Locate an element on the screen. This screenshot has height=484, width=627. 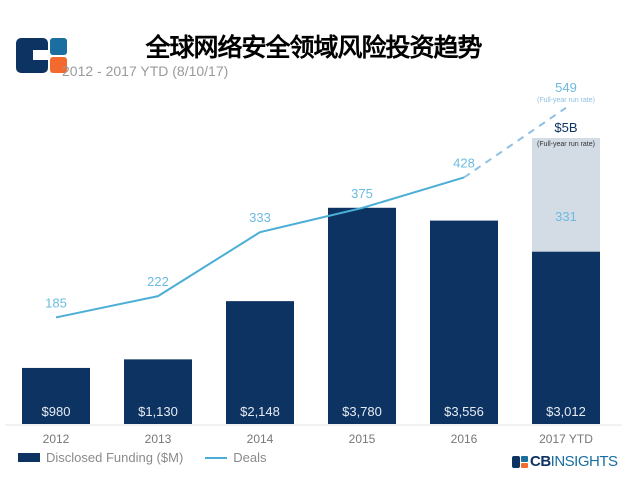
legend-swatch-deals is located at coordinates (216, 457).